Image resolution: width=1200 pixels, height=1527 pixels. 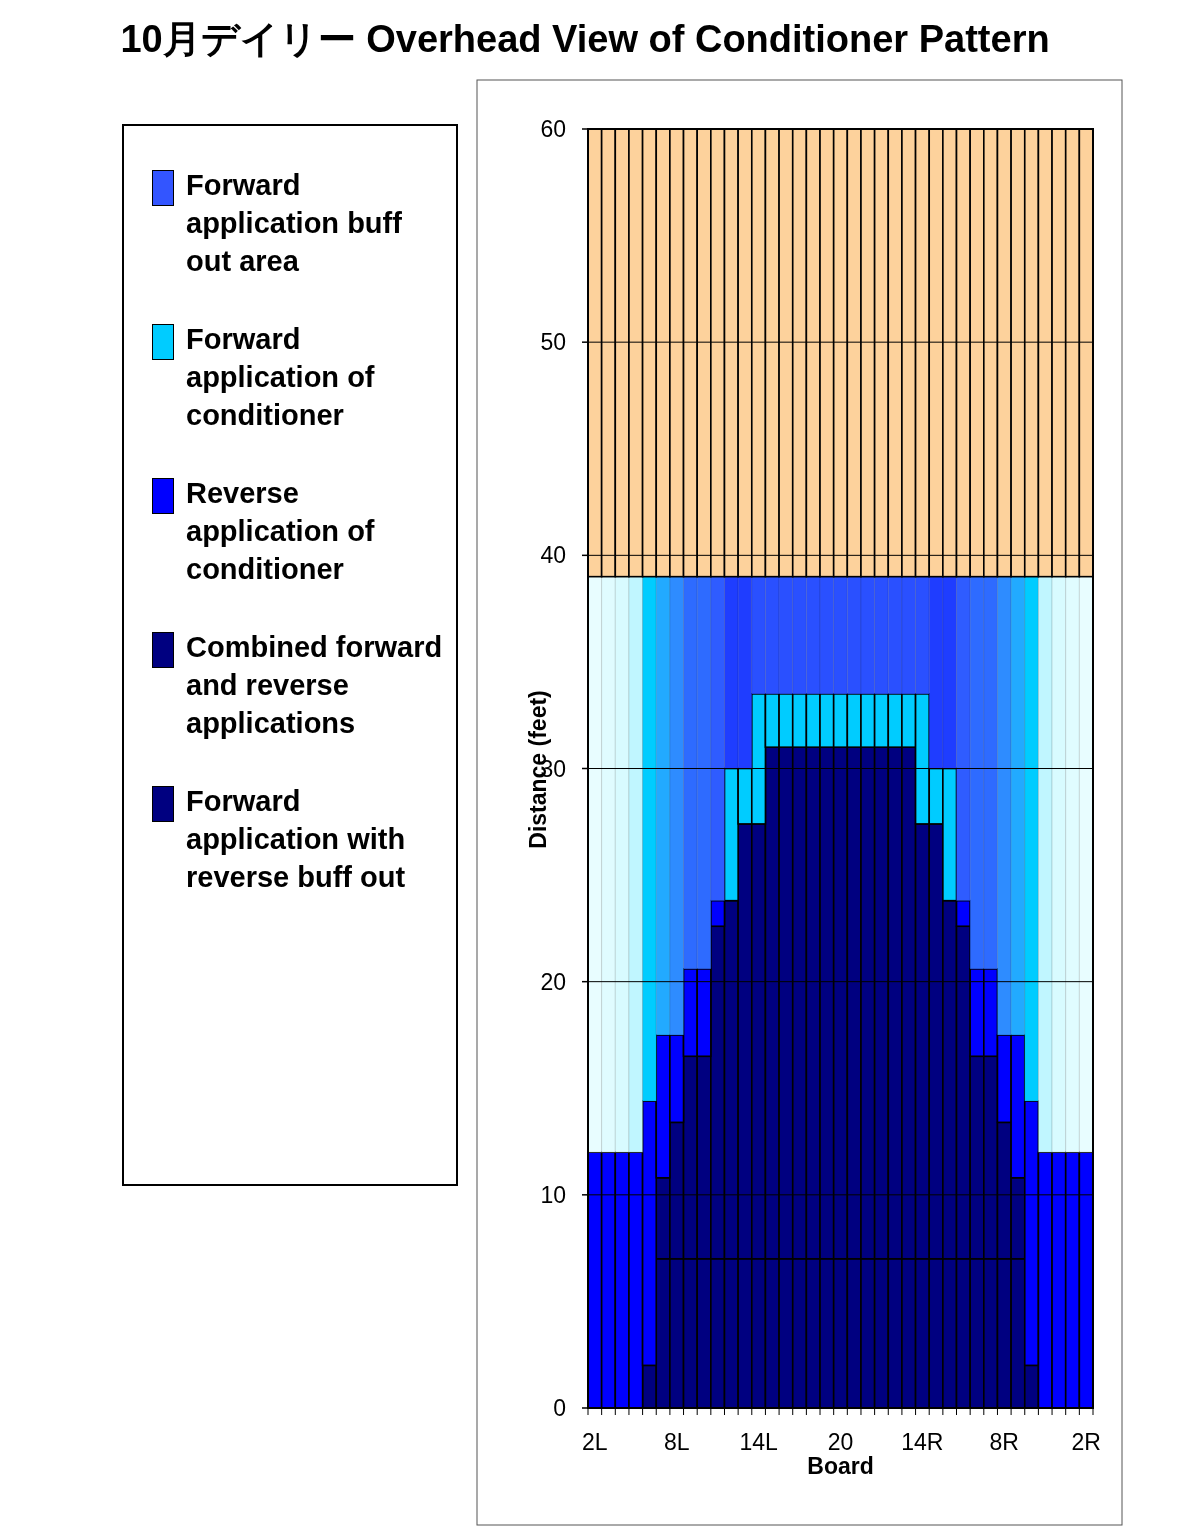 I want to click on x-tick-label: 8R, so click(x=1004, y=1442).